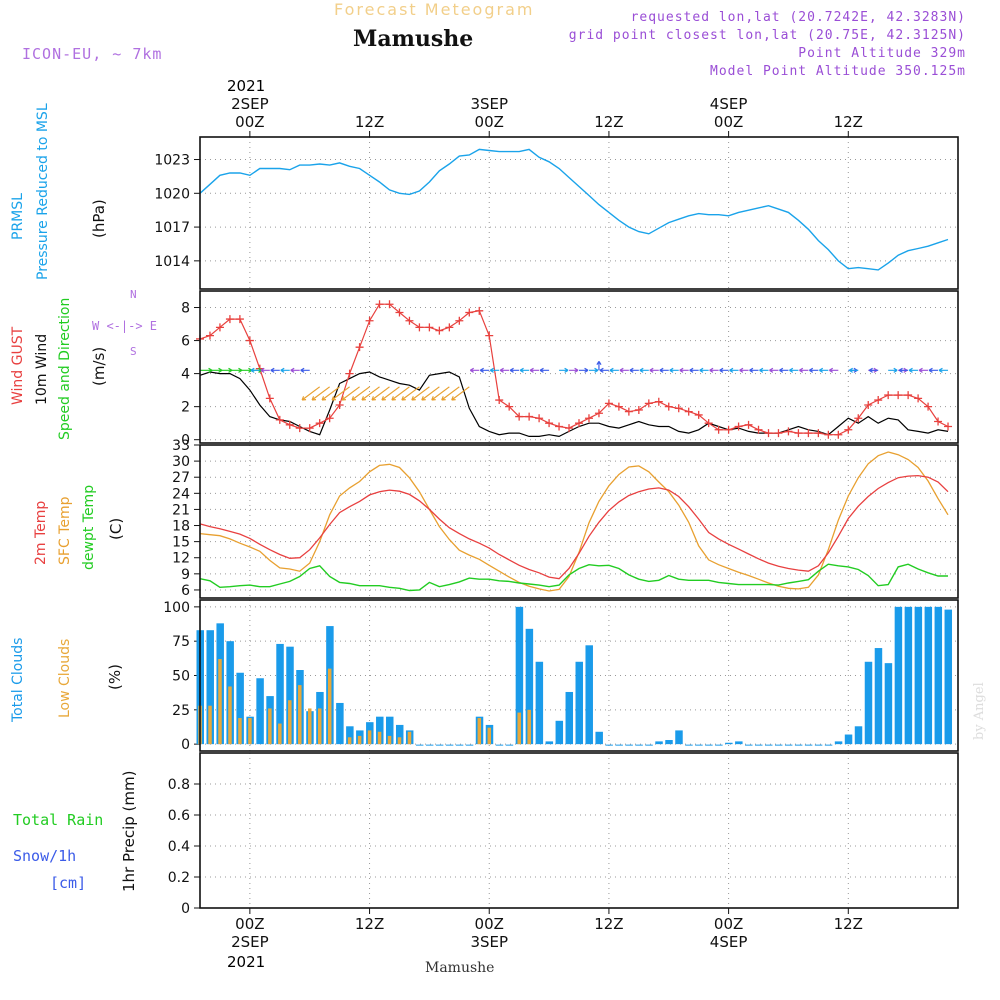  Describe the element at coordinates (18, 216) in the screenshot. I see `pressure-label-1: PRMSL` at that location.